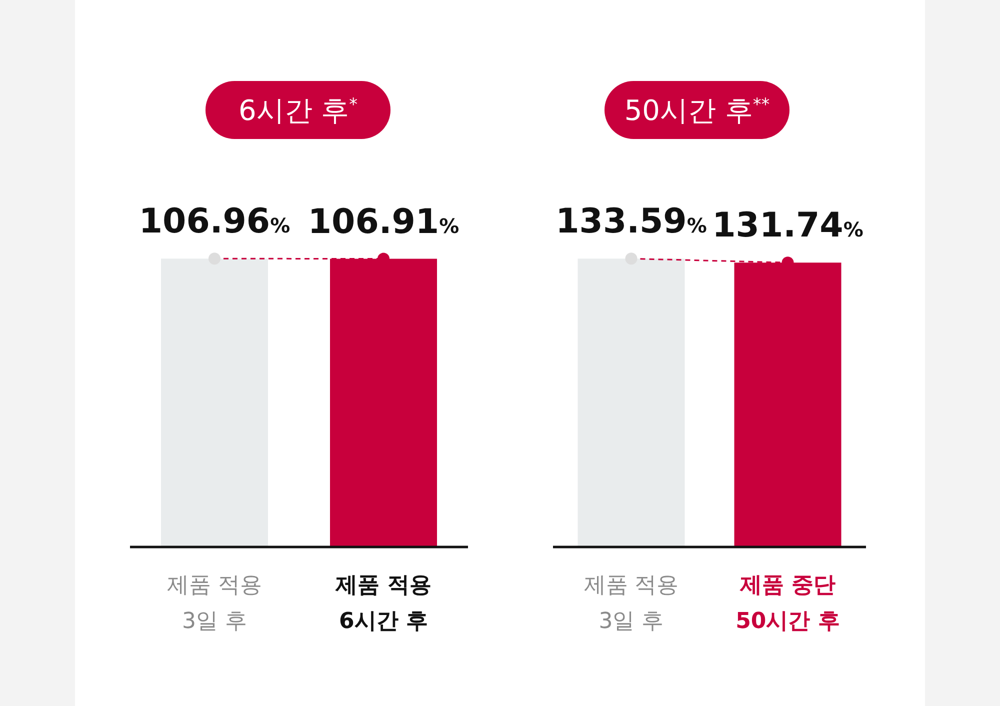 Image resolution: width=1000 pixels, height=706 pixels. Describe the element at coordinates (788, 226) in the screenshot. I see `data-label: 131.74%` at that location.